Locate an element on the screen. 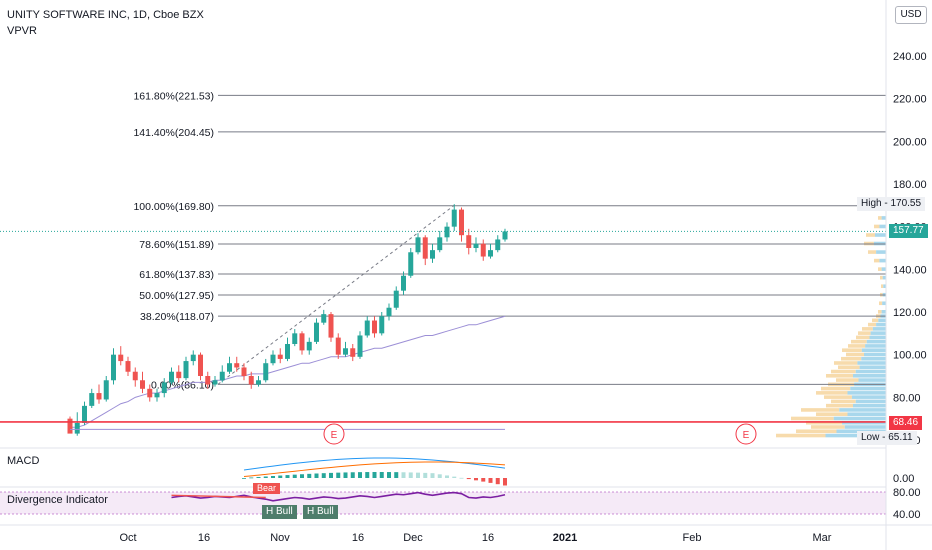 The width and height of the screenshot is (932, 550). time-tick-label: Nov is located at coordinates (280, 538).